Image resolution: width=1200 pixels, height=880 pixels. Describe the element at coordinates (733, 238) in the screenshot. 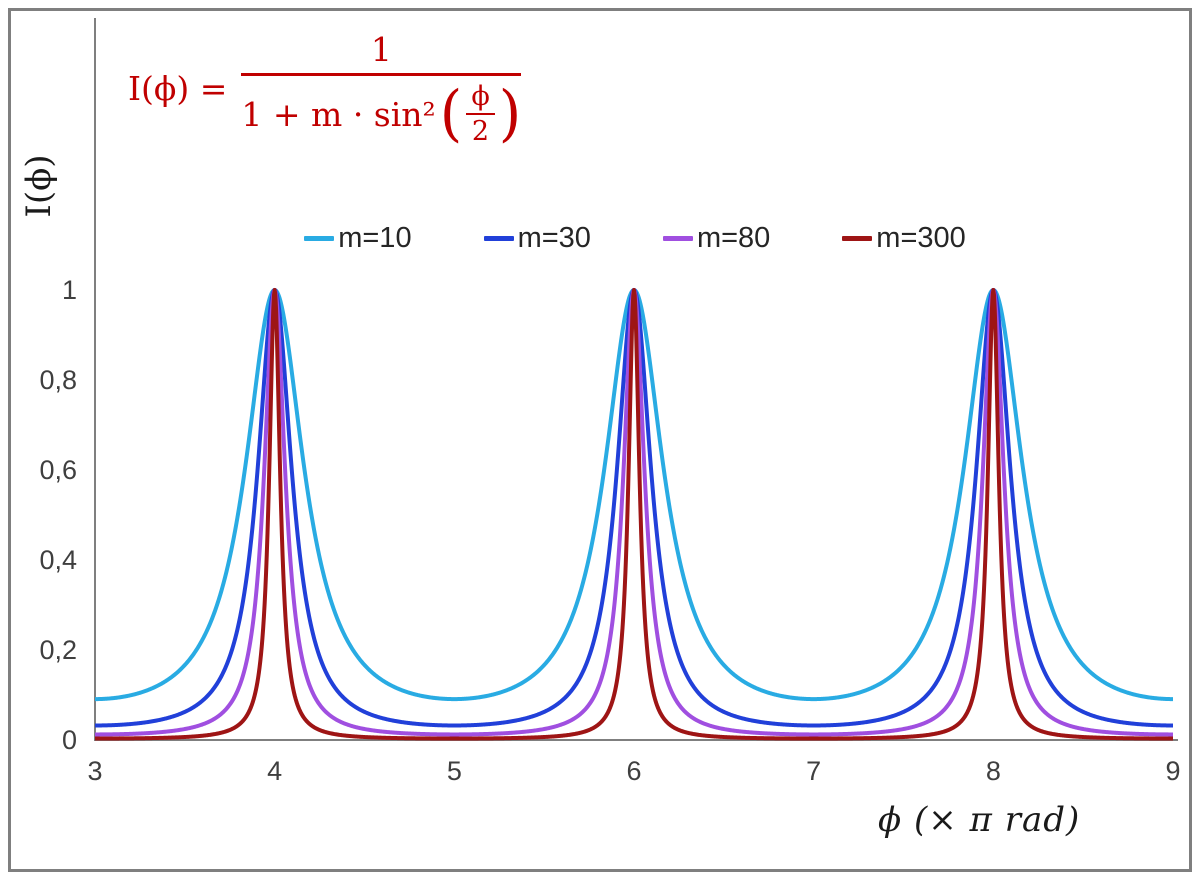

I see `legend-label: m=80` at that location.